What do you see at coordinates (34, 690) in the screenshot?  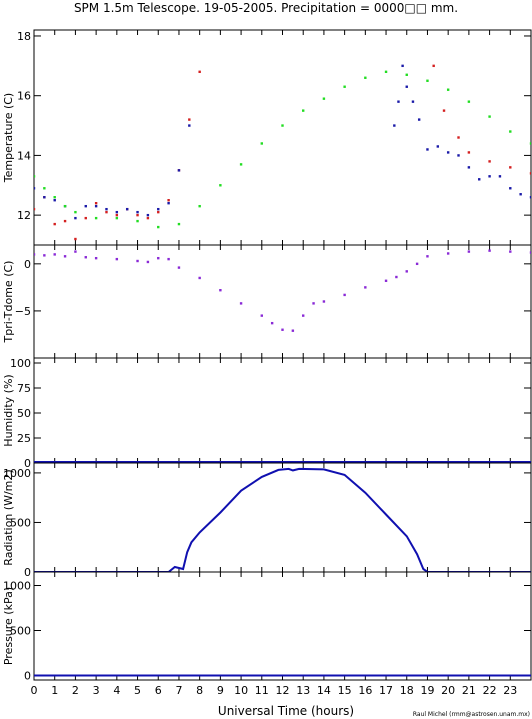 I see `x-tick-label: 0` at bounding box center [34, 690].